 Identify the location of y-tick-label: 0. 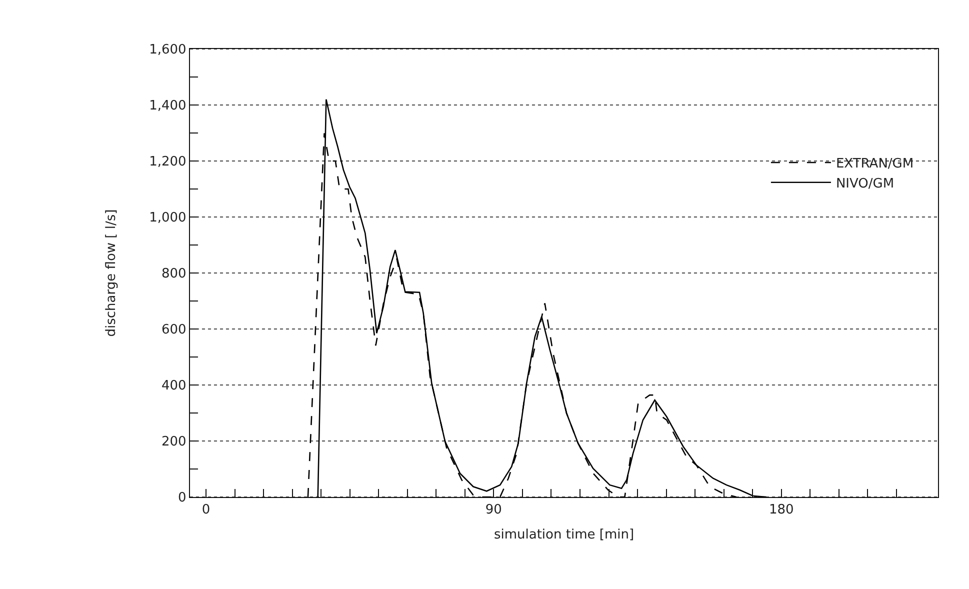
(182, 498).